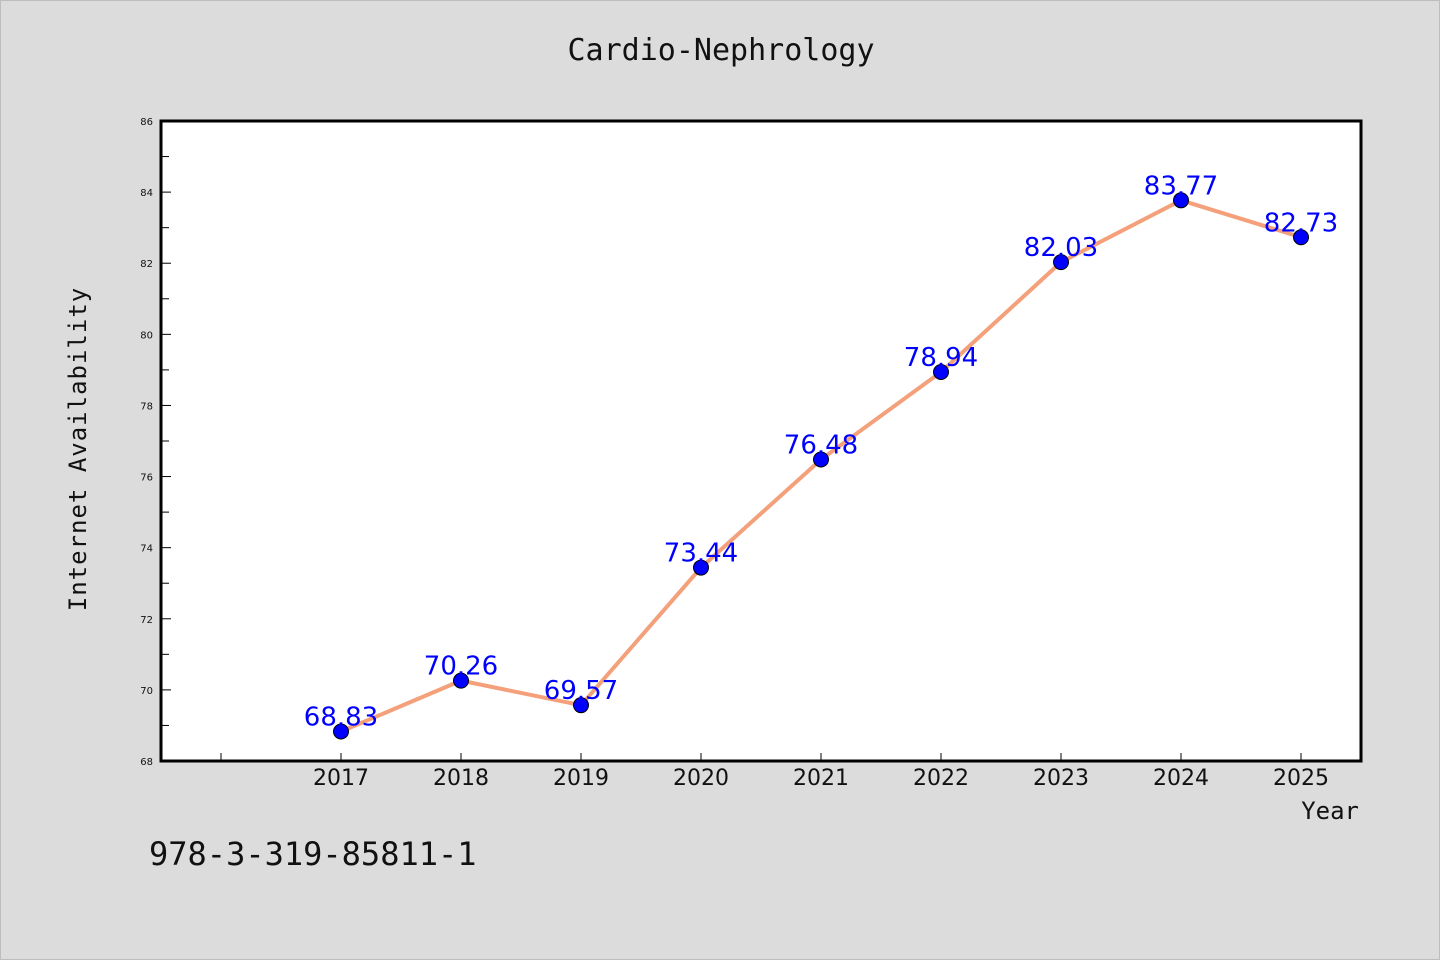 The height and width of the screenshot is (960, 1440). Describe the element at coordinates (721, 50) in the screenshot. I see `chart-title: Cardio-Nephrology` at that location.